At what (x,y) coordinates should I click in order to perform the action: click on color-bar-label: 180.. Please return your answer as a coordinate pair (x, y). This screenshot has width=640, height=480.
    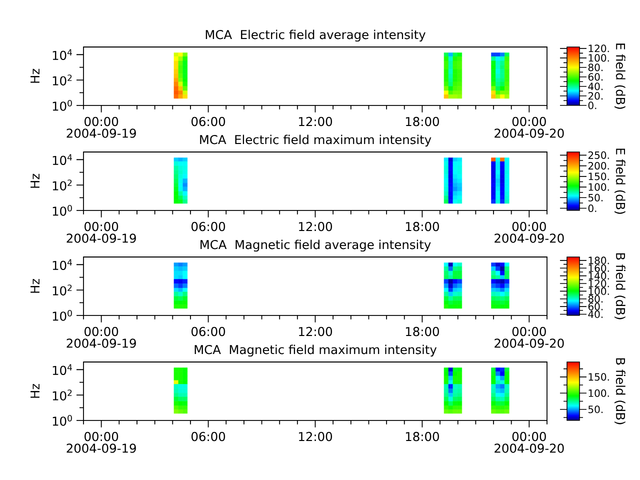
    Looking at the image, I should click on (598, 260).